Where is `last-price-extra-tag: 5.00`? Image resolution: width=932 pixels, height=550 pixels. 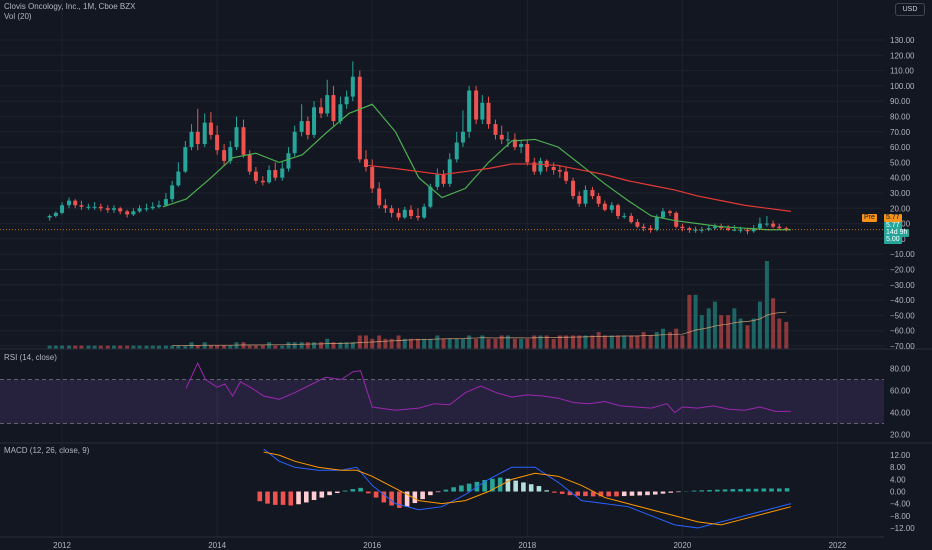 last-price-extra-tag: 5.00 is located at coordinates (893, 240).